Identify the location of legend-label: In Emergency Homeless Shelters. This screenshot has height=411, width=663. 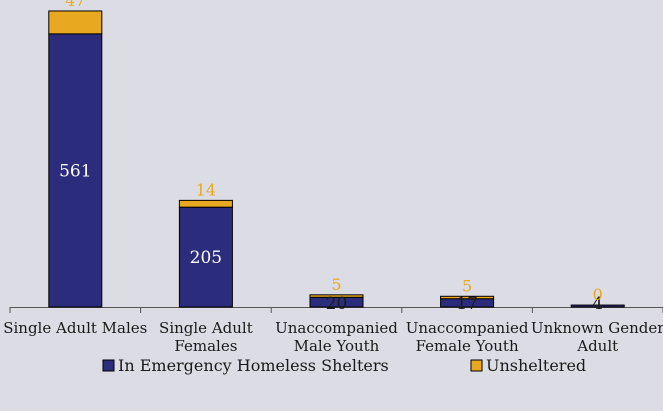
(253, 365).